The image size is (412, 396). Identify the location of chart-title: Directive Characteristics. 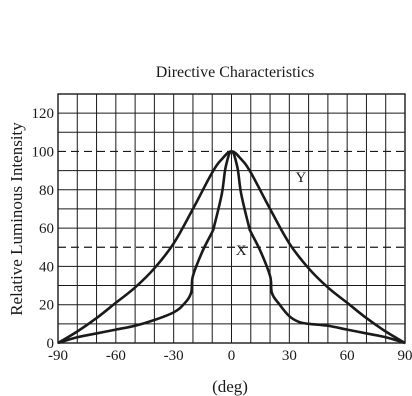
(235, 72).